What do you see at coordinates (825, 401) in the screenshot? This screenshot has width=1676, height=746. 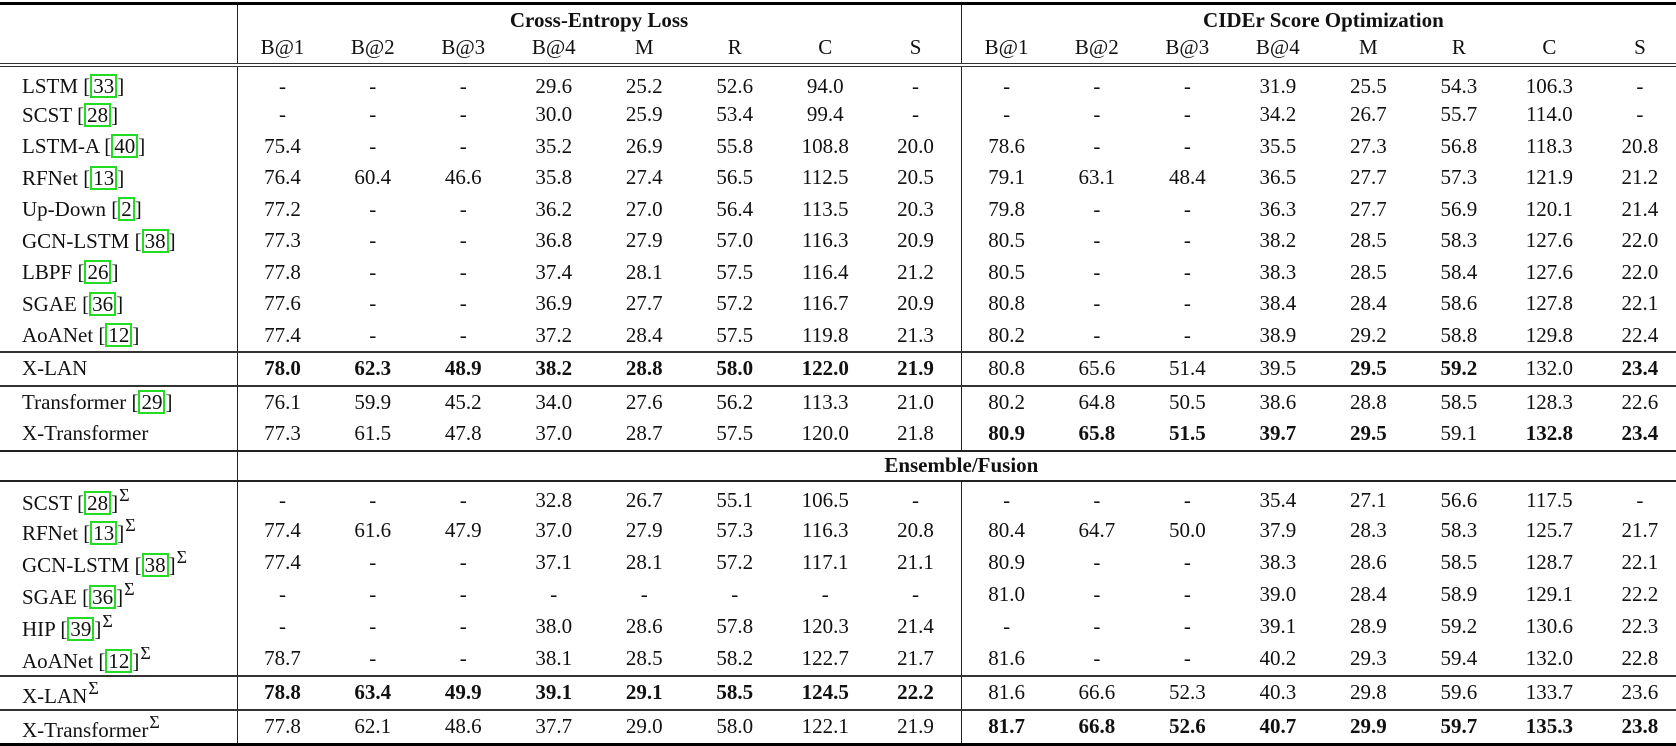 I see `metric-value-cell: 113.3` at bounding box center [825, 401].